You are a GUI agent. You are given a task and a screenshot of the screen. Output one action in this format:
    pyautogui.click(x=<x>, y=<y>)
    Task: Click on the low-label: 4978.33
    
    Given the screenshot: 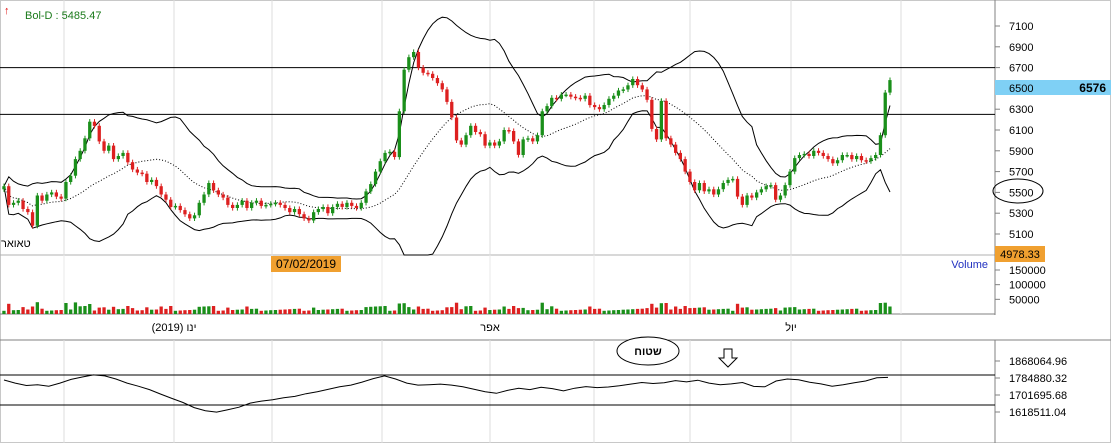 What is the action you would take?
    pyautogui.click(x=1020, y=255)
    